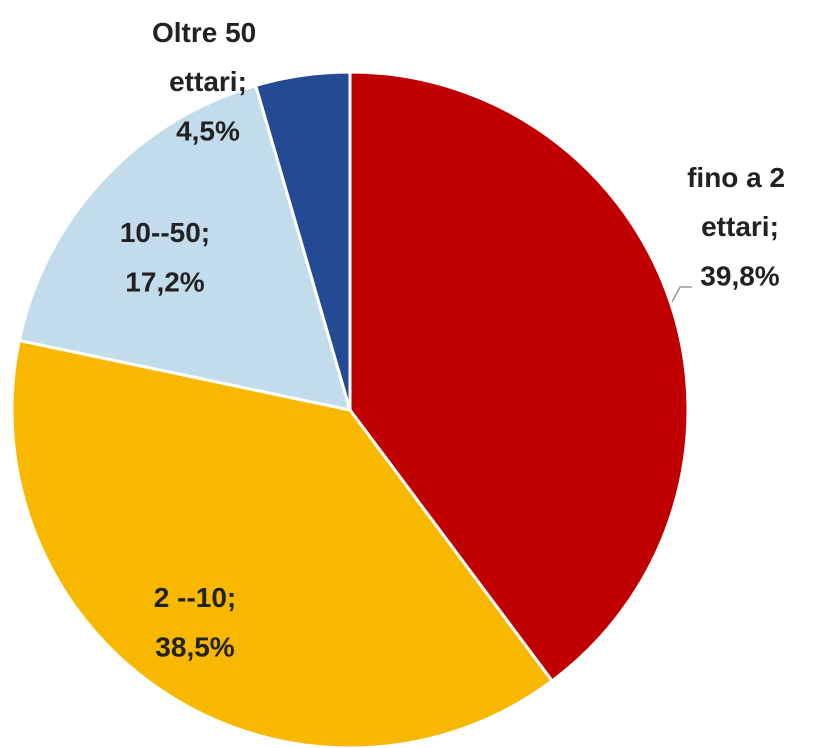  I want to click on slice-value-label: 38,5%, so click(194, 646).